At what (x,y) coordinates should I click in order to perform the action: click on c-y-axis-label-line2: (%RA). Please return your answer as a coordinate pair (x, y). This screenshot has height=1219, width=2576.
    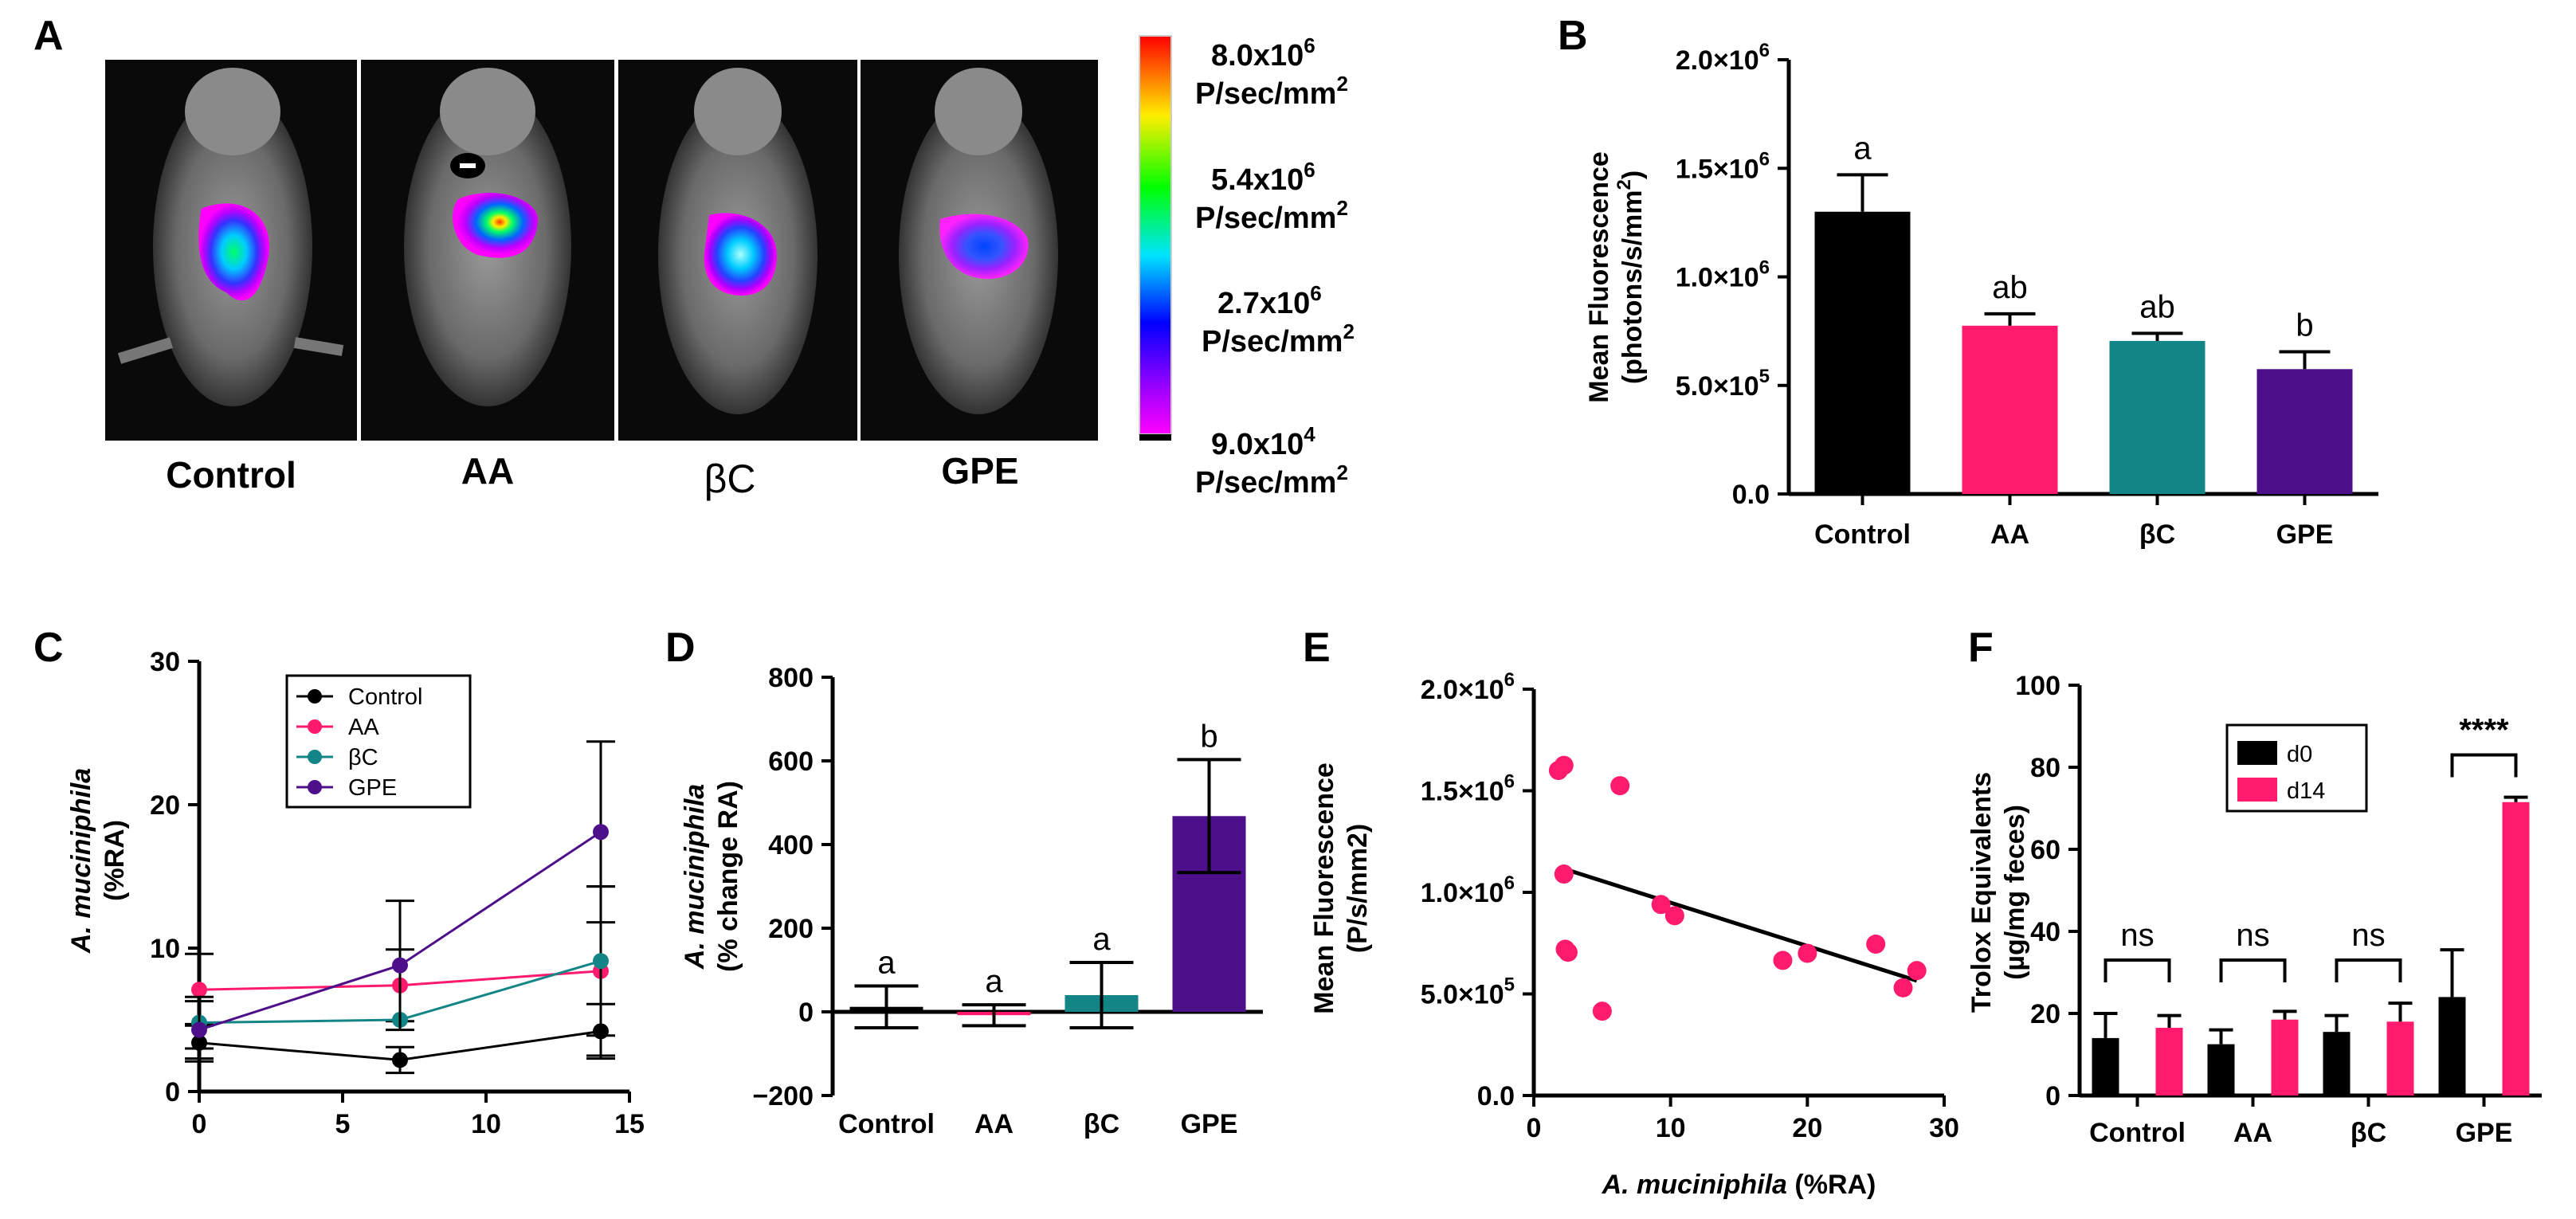
    Looking at the image, I should click on (115, 860).